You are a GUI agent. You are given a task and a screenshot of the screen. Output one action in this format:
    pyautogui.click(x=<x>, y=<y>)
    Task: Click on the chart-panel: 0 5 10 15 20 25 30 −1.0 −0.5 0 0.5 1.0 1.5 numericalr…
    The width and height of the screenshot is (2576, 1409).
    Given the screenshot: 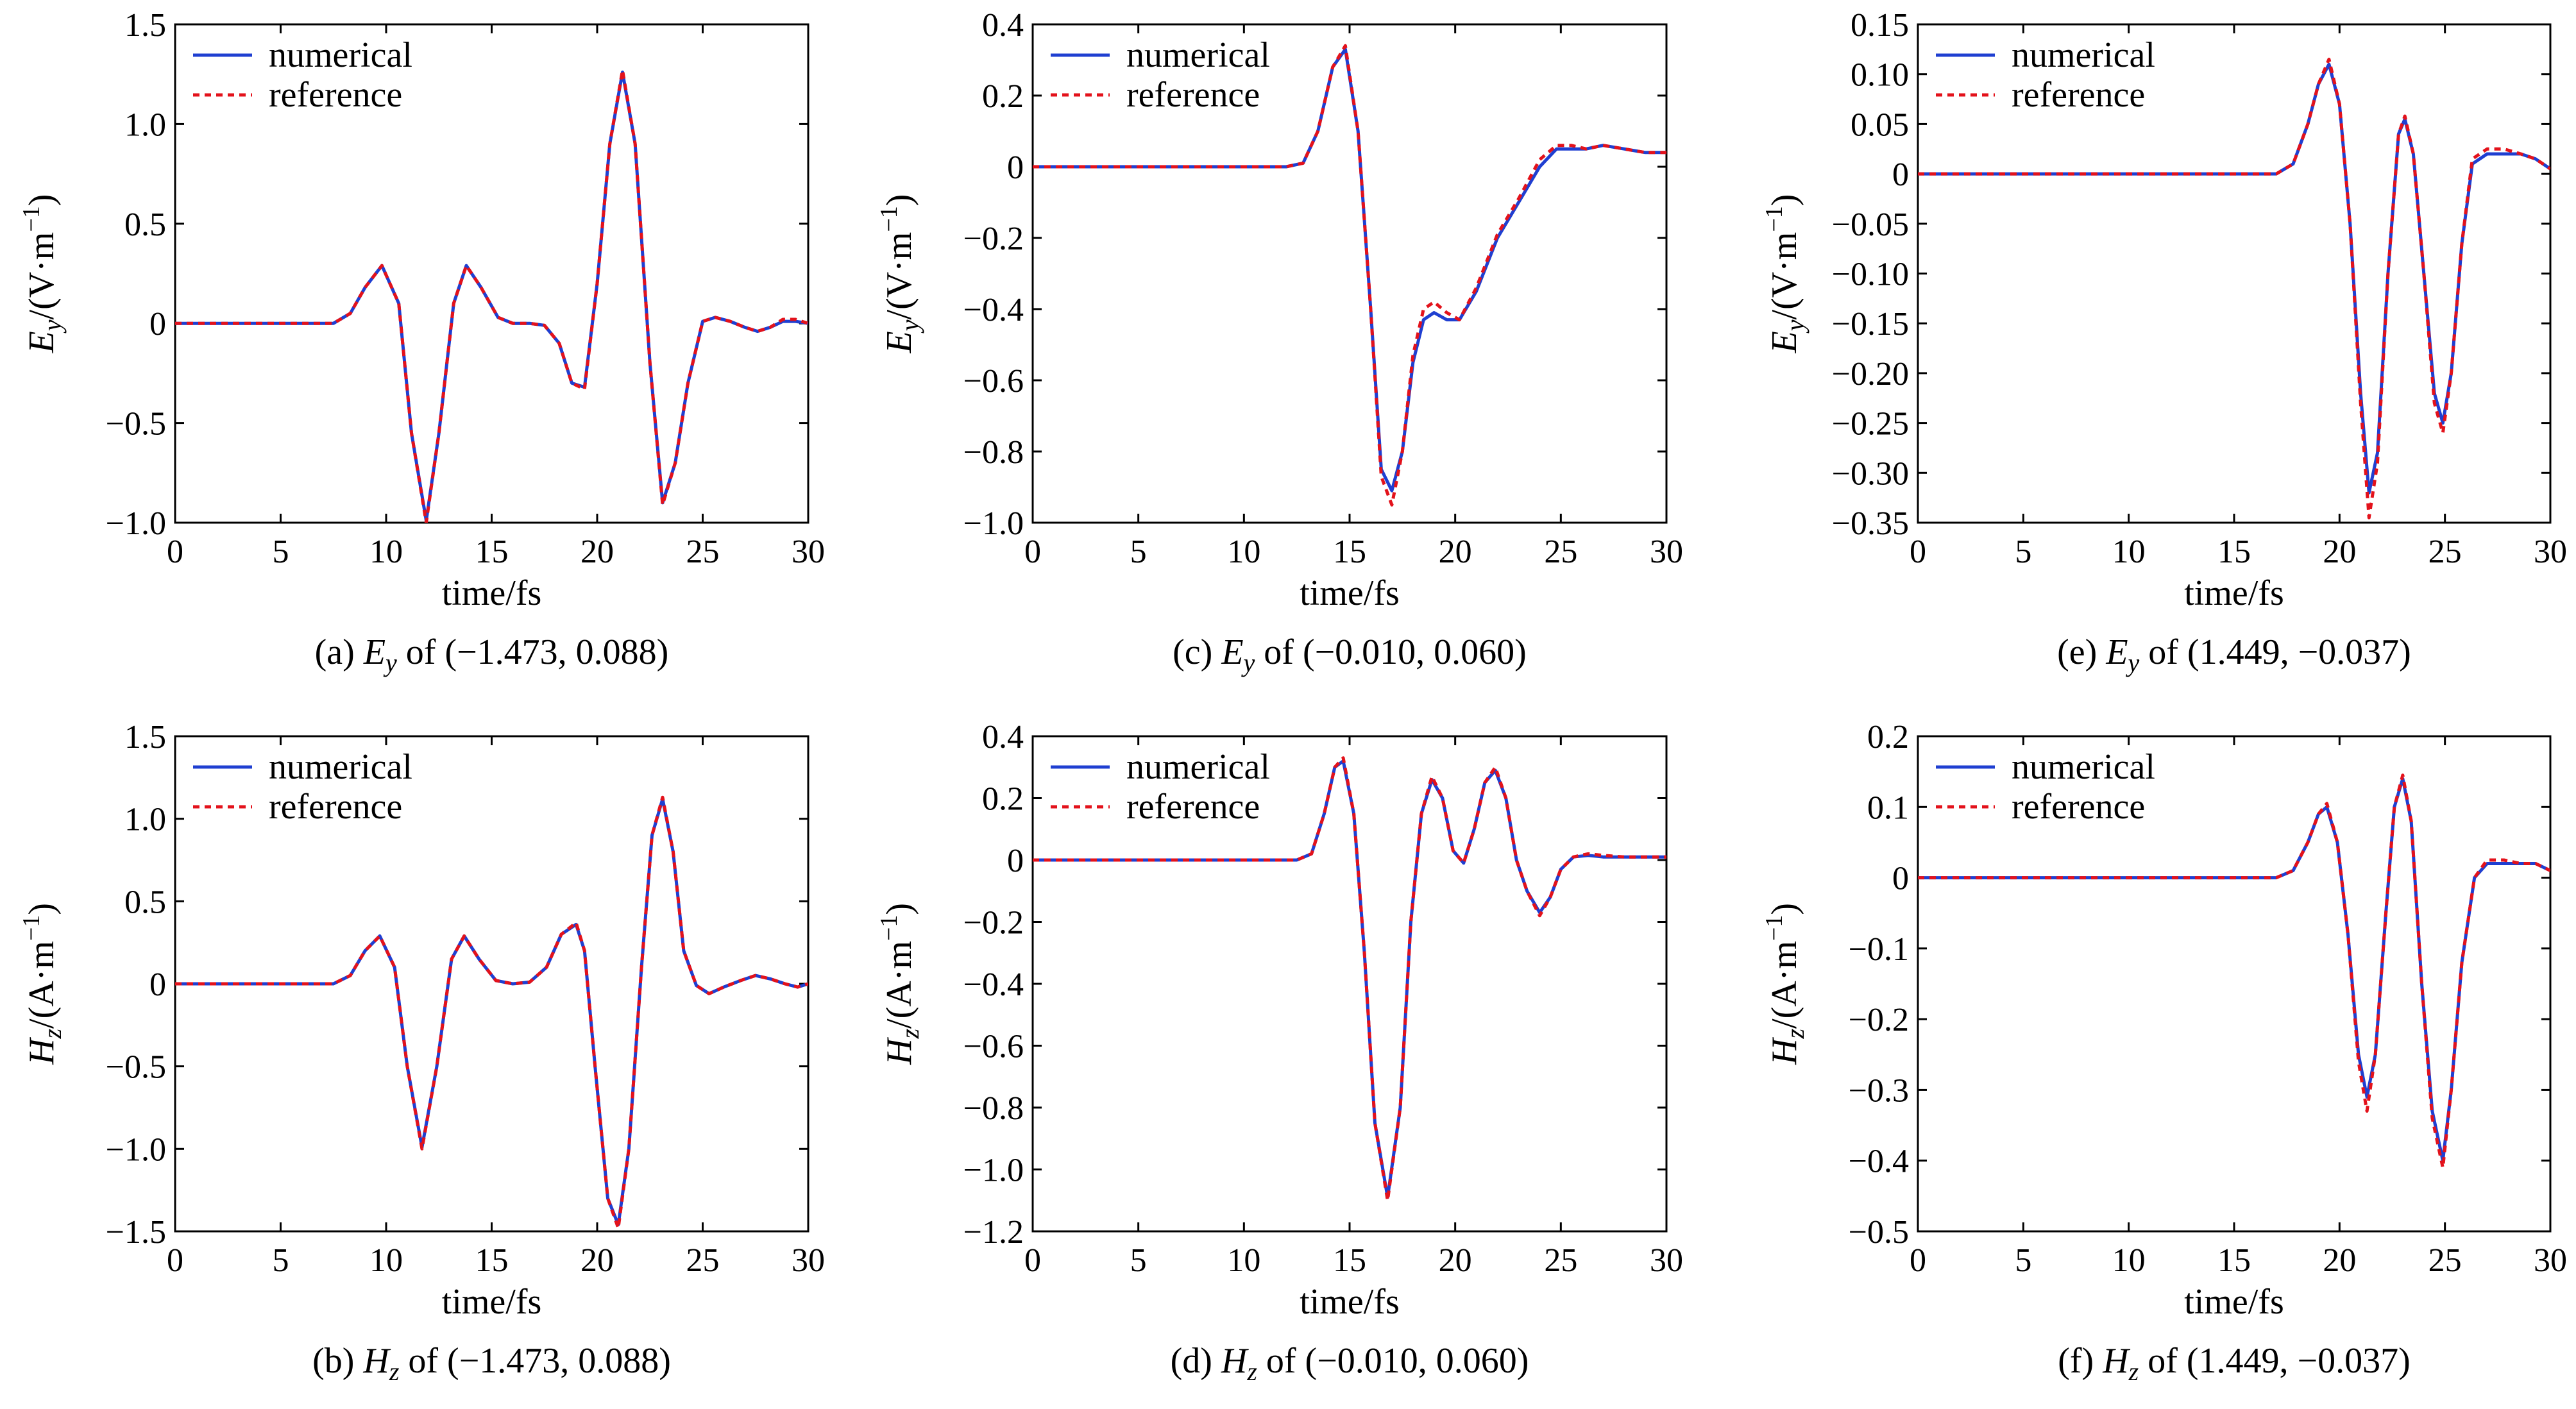 What is the action you would take?
    pyautogui.click(x=421, y=342)
    